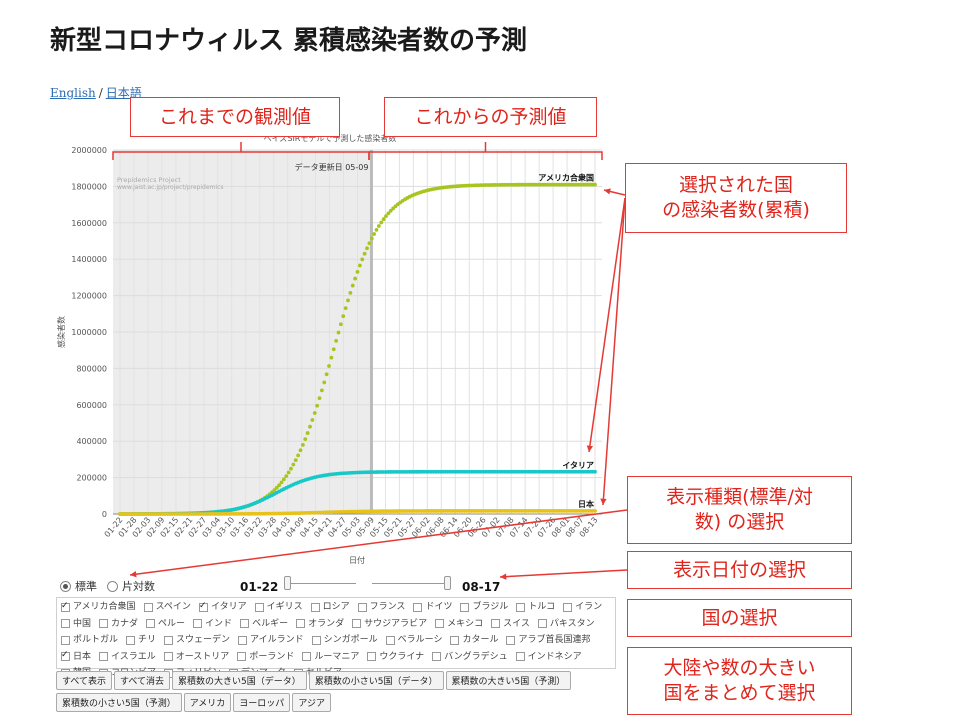 The image size is (960, 720). Describe the element at coordinates (98, 606) in the screenshot. I see `country-option: アメリカ合衆国` at that location.